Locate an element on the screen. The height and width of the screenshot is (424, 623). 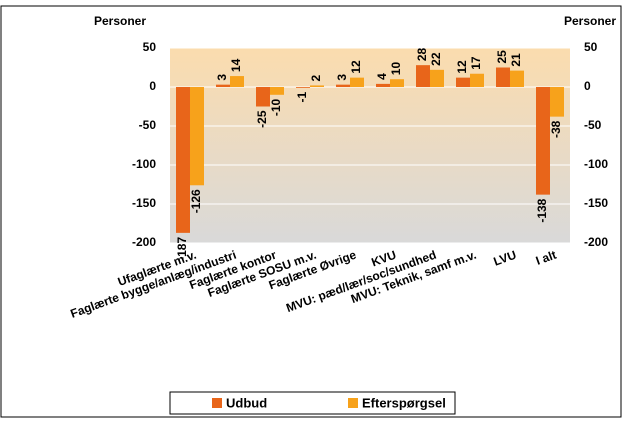
data-label: 28 is located at coordinates (422, 54).